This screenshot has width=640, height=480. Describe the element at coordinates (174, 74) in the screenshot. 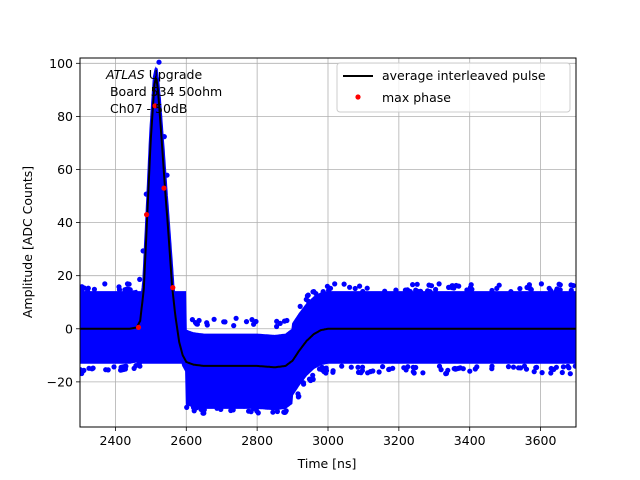

I see `annotation-upgrade: Upgrade` at that location.